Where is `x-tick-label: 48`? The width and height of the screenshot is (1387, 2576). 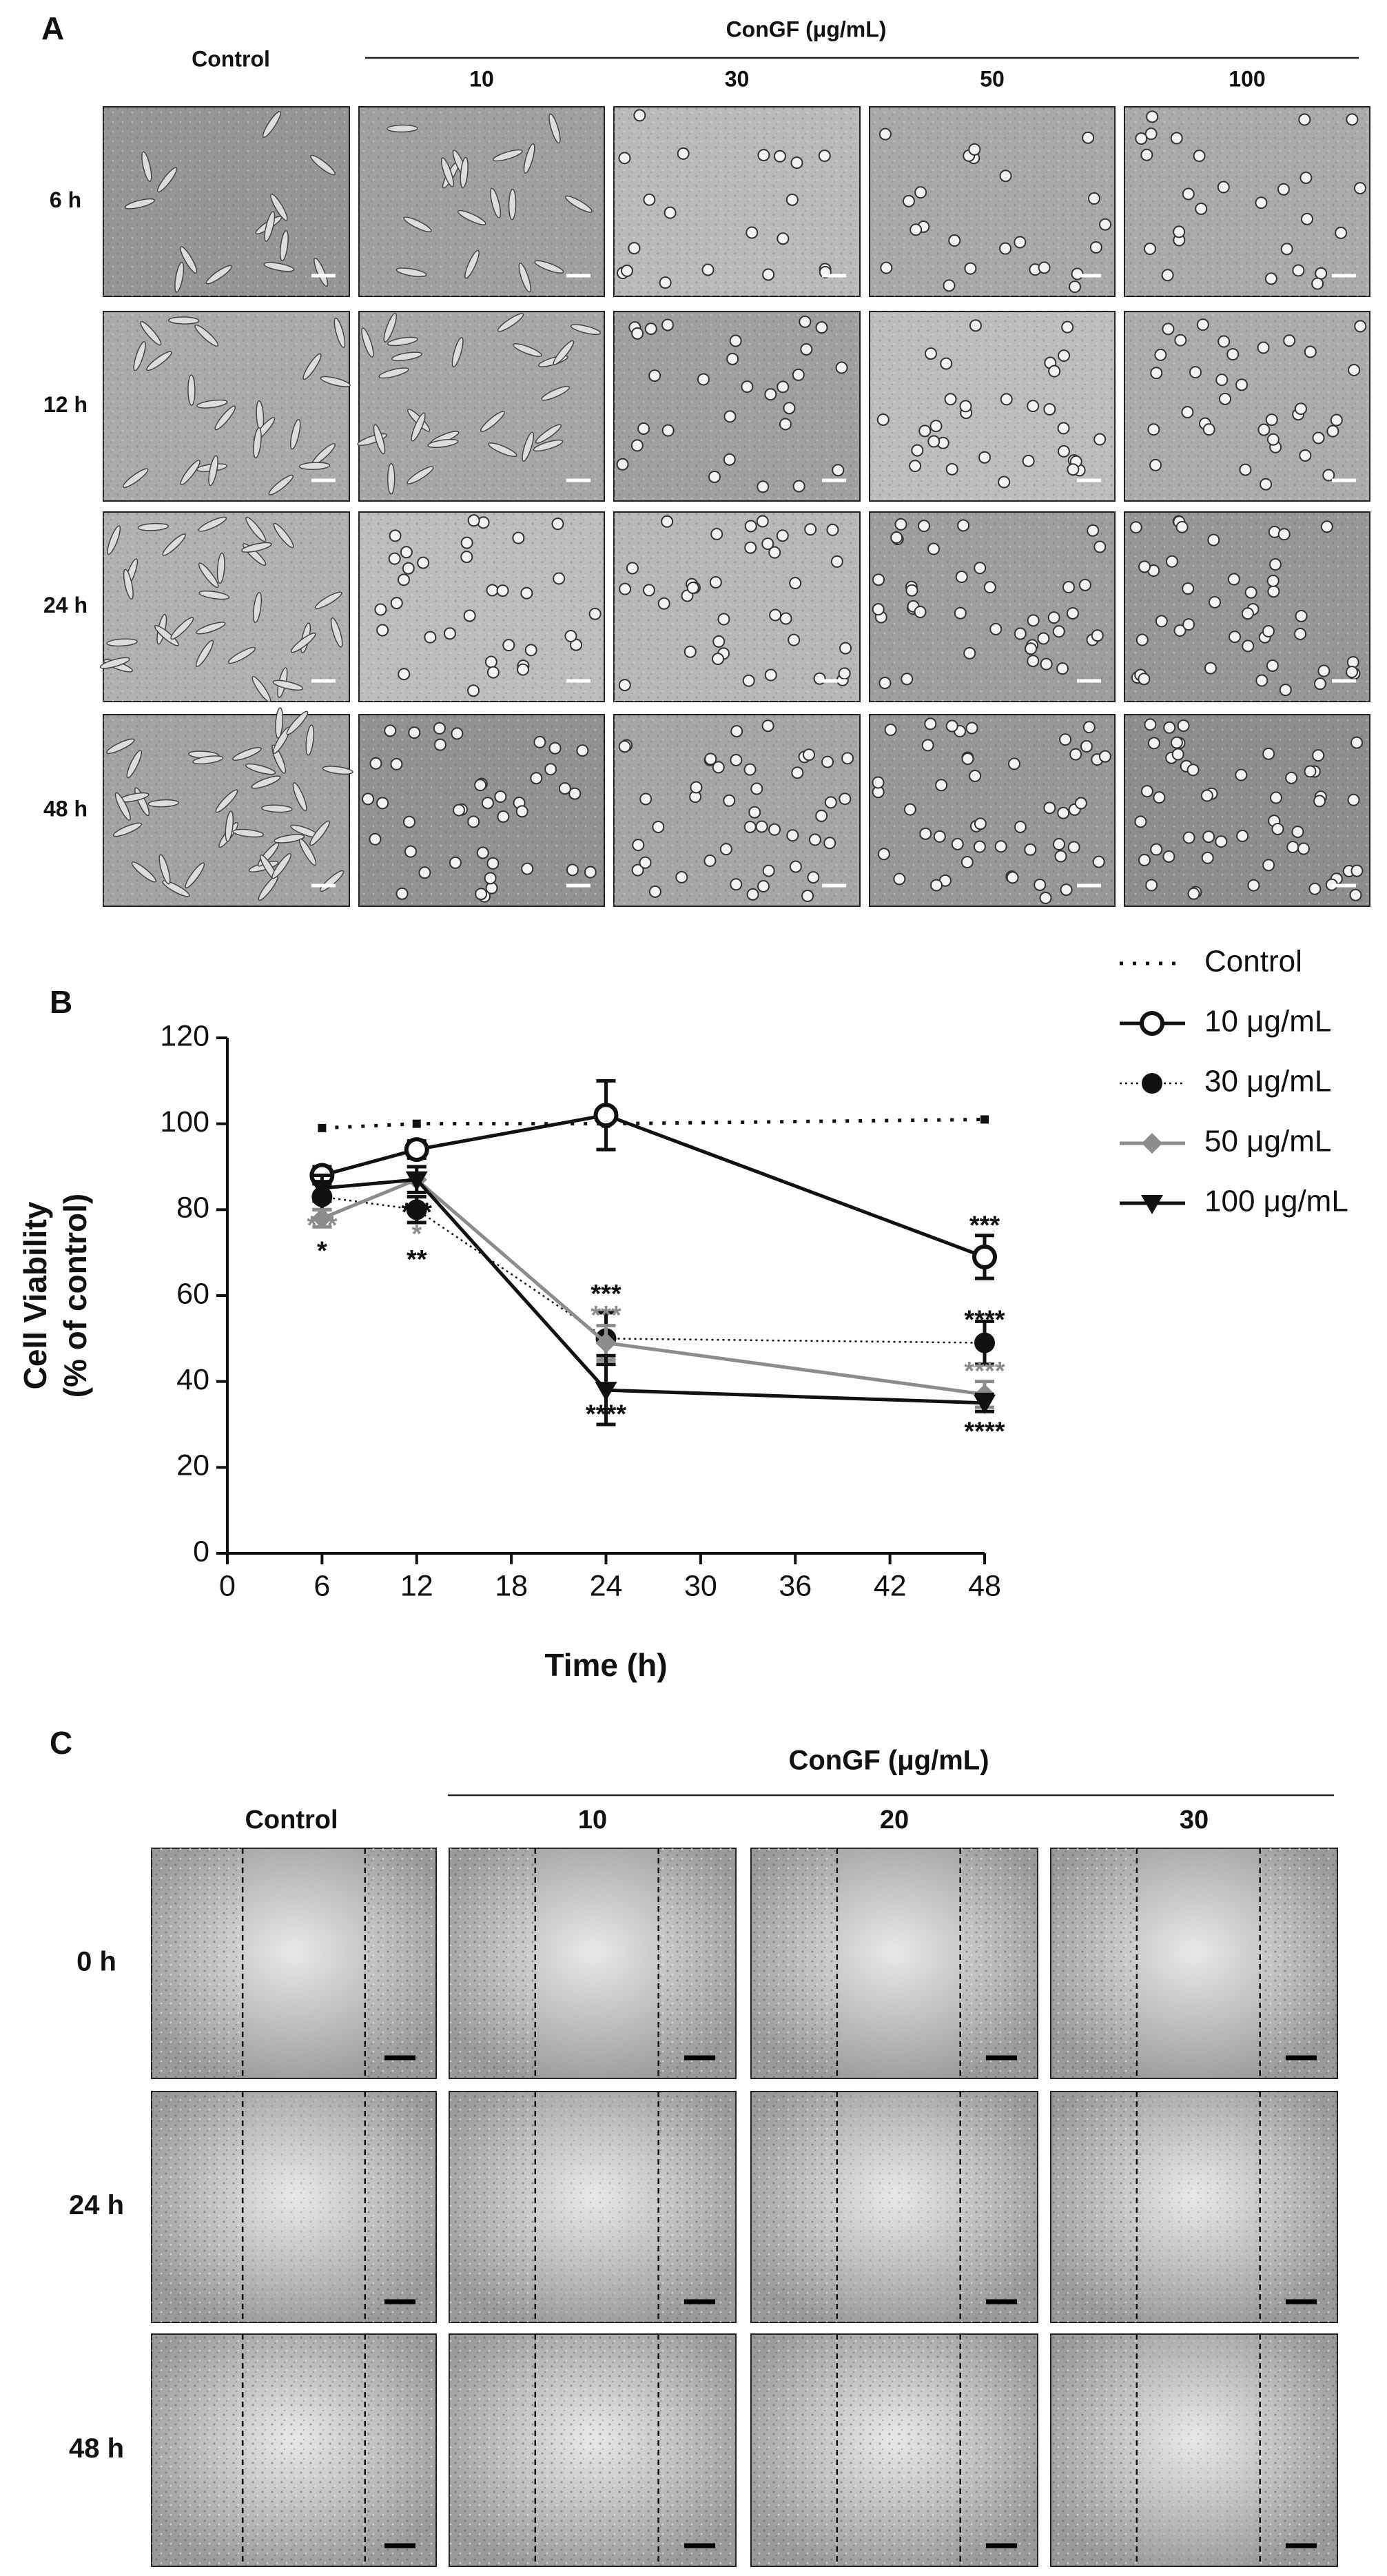 x-tick-label: 48 is located at coordinates (984, 1585).